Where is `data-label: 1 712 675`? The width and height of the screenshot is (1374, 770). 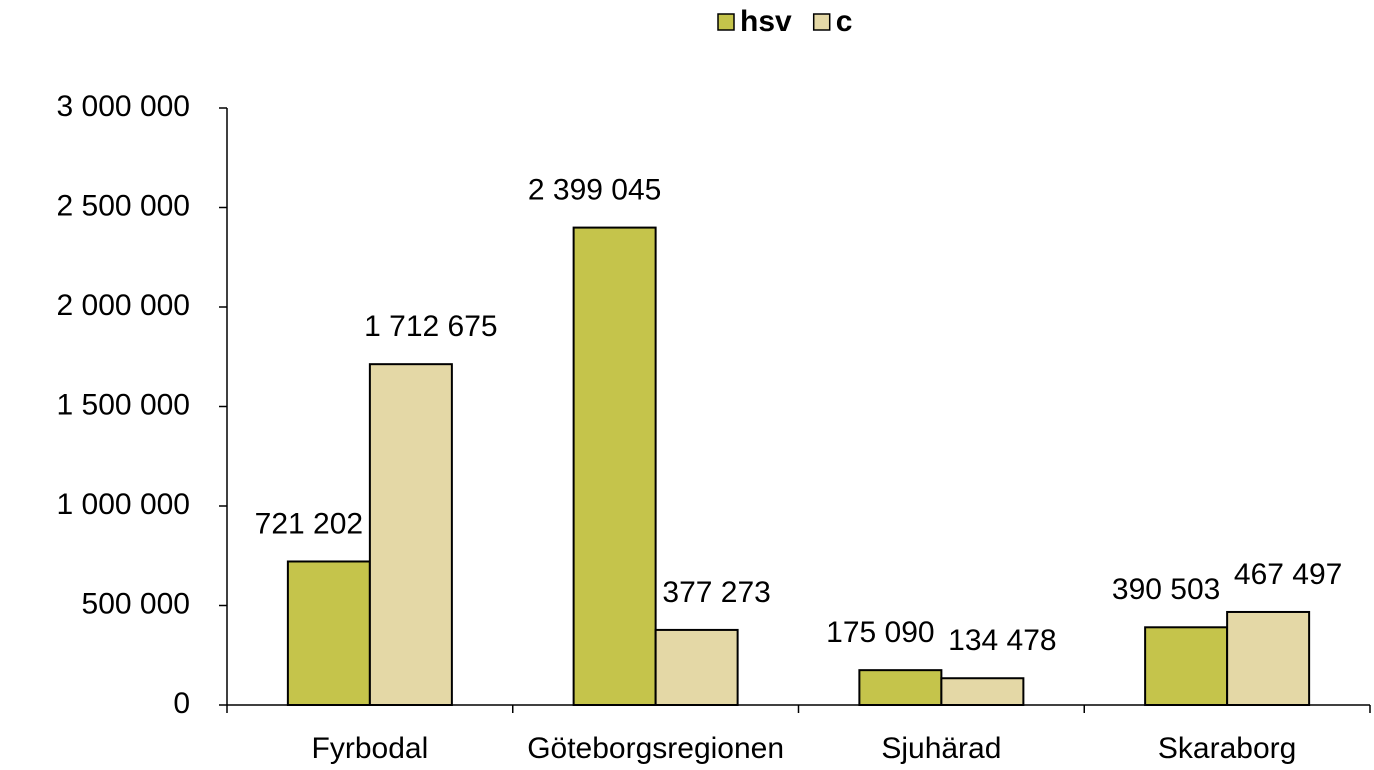 data-label: 1 712 675 is located at coordinates (430, 326).